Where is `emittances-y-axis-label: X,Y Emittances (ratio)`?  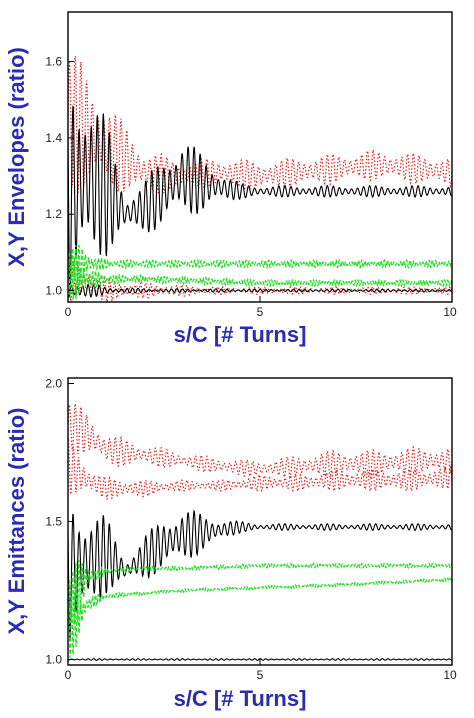
emittances-y-axis-label: X,Y Emittances (ratio) is located at coordinates (16, 521).